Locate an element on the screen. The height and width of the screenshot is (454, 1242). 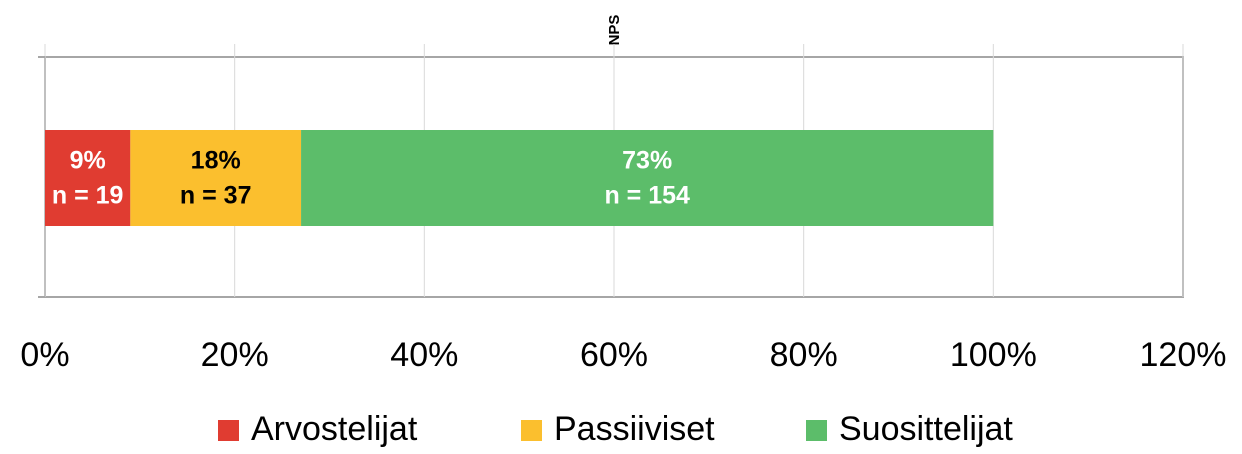
x-tick-label: 80% is located at coordinates (804, 355).